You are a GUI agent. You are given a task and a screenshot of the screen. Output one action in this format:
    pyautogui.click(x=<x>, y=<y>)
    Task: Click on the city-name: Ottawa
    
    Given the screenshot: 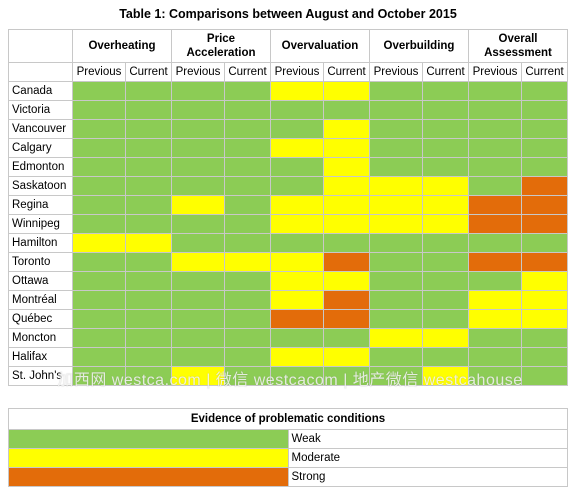 What is the action you would take?
    pyautogui.click(x=40, y=281)
    